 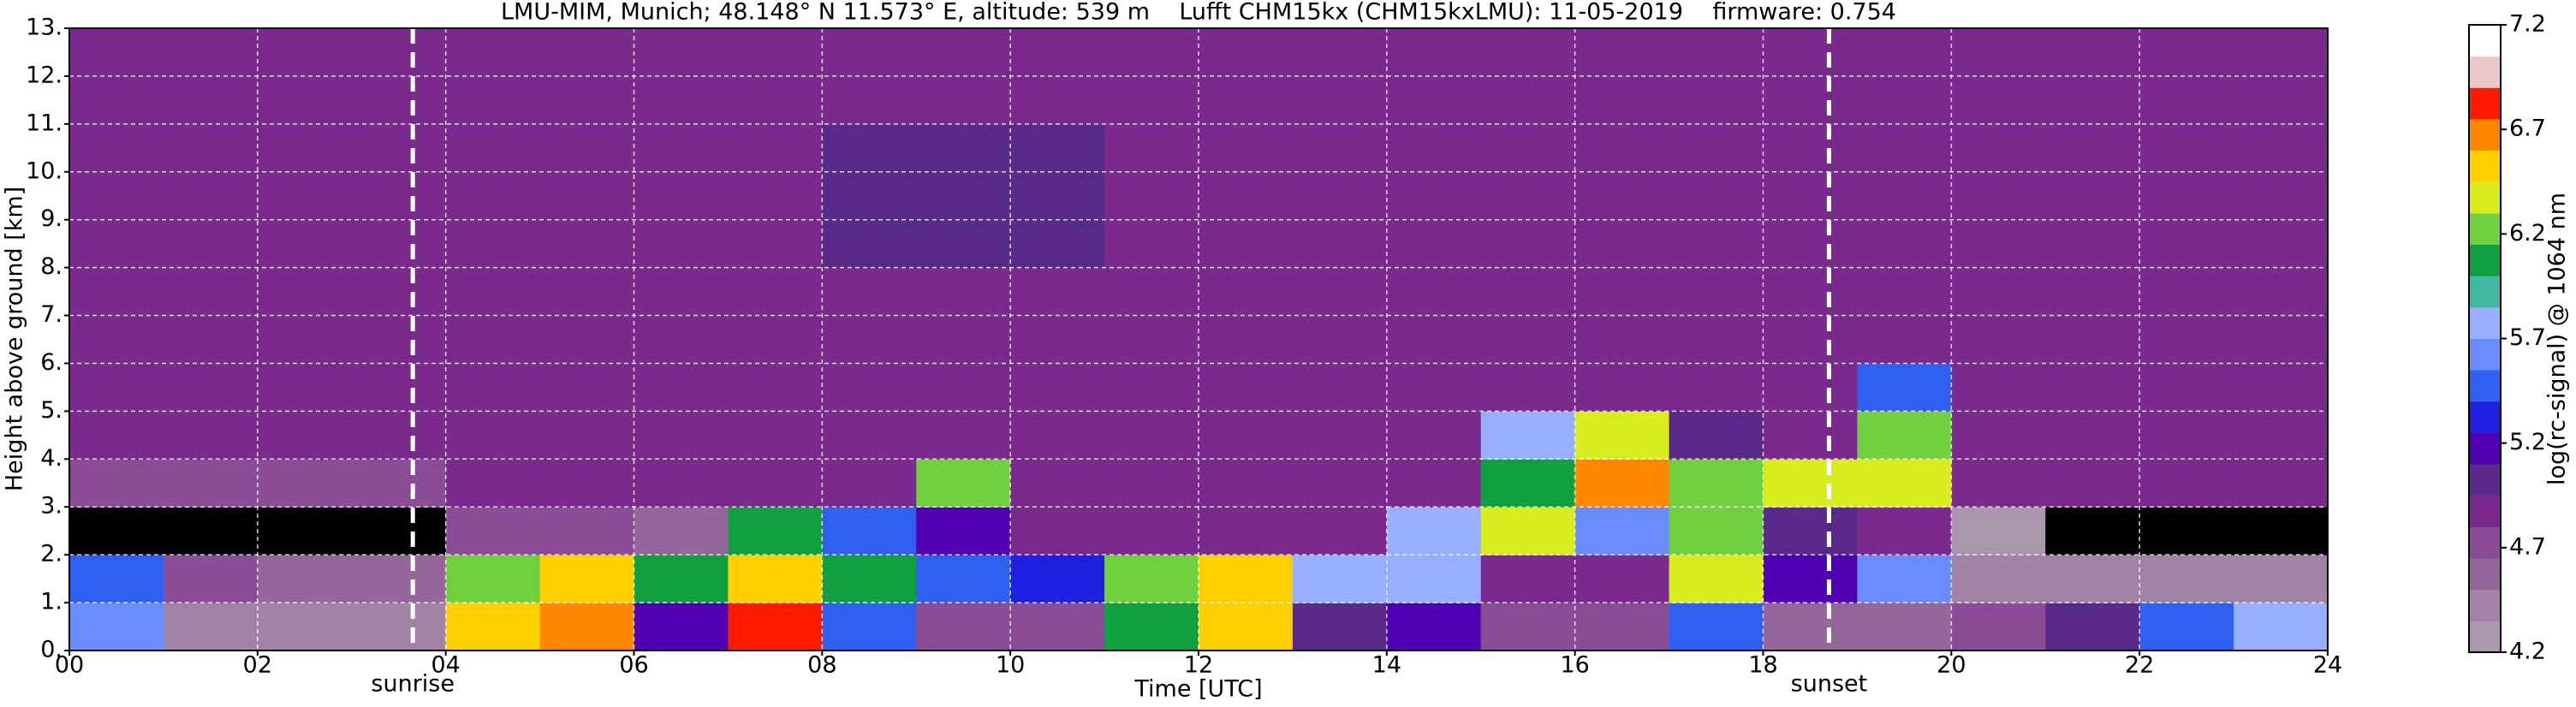 What do you see at coordinates (1197, 689) in the screenshot?
I see `x-axis-label: Time [UTC]` at bounding box center [1197, 689].